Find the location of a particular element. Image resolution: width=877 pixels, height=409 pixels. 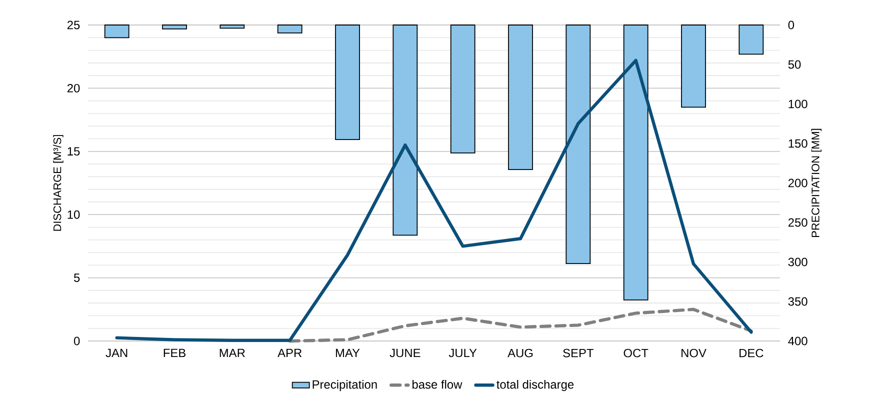

x-tick-label: FEB is located at coordinates (175, 353).